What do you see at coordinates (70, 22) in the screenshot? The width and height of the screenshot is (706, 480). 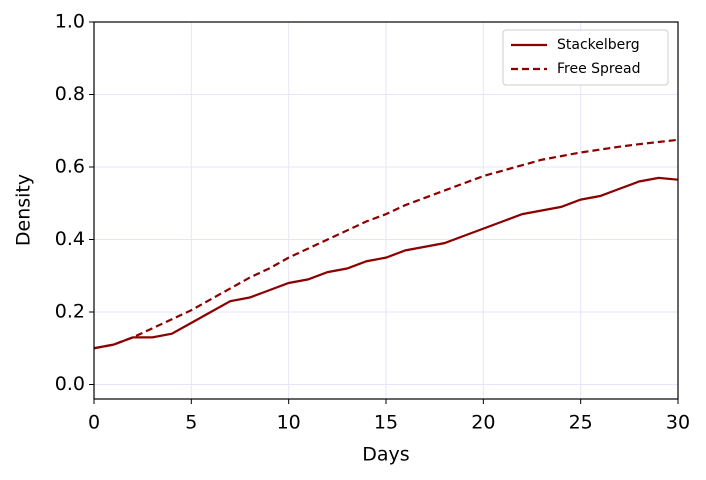 I see `y-tick-label: 1.0` at bounding box center [70, 22].